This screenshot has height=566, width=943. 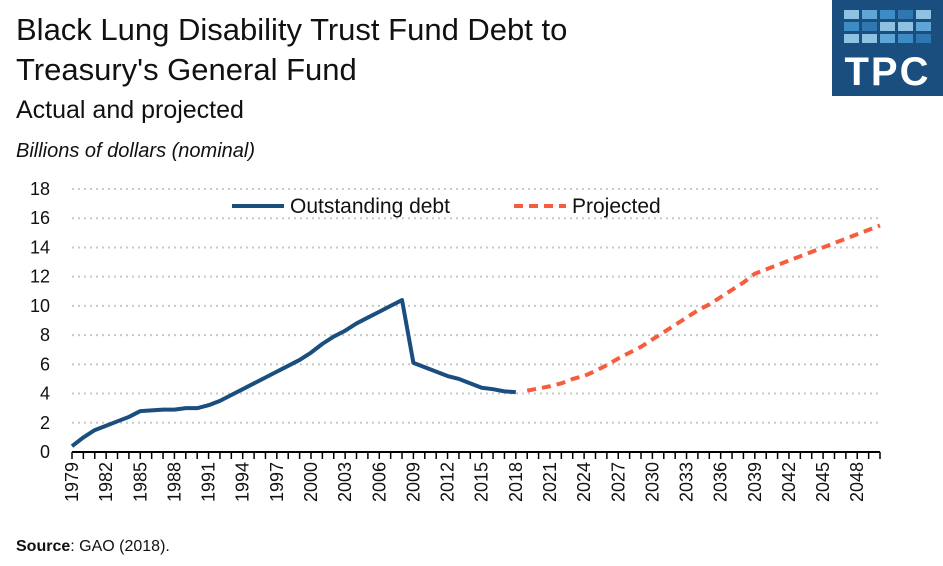 What do you see at coordinates (345, 482) in the screenshot?
I see `x-tick-label: 2003` at bounding box center [345, 482].